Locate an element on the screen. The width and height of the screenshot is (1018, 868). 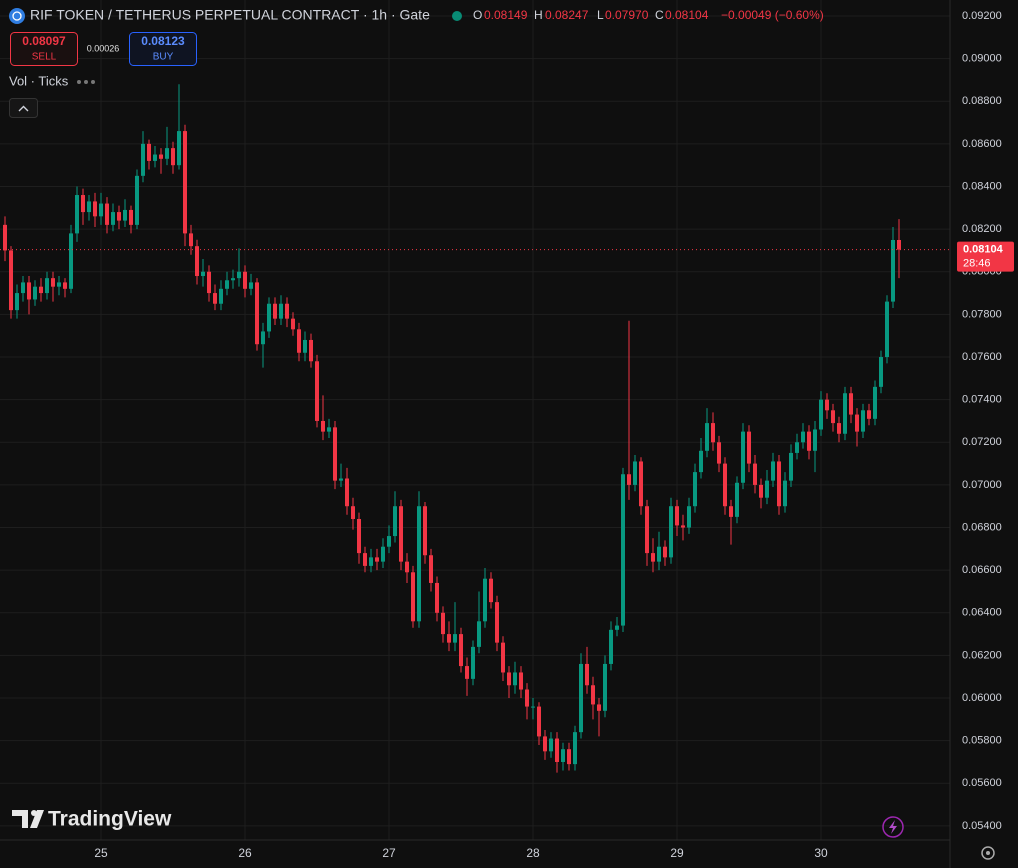
spread: 0.00026 is located at coordinates (103, 48).